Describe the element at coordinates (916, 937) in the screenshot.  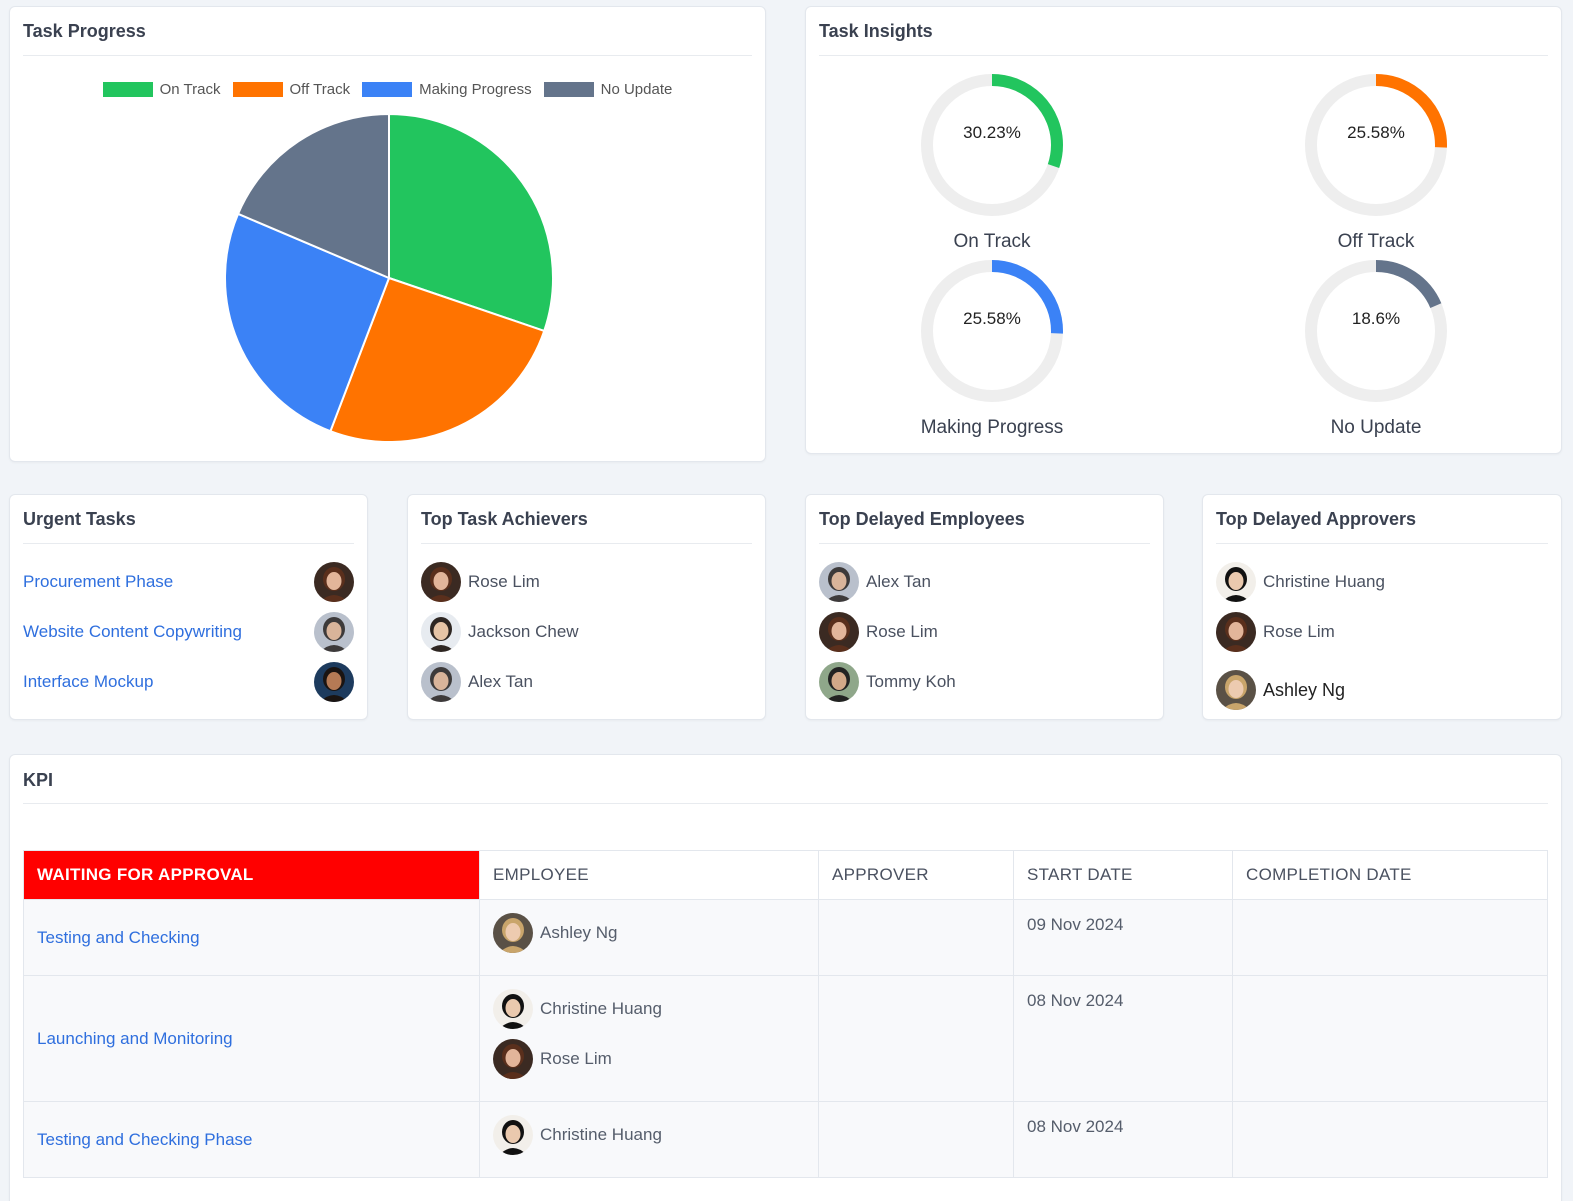
I see `approver-cell` at that location.